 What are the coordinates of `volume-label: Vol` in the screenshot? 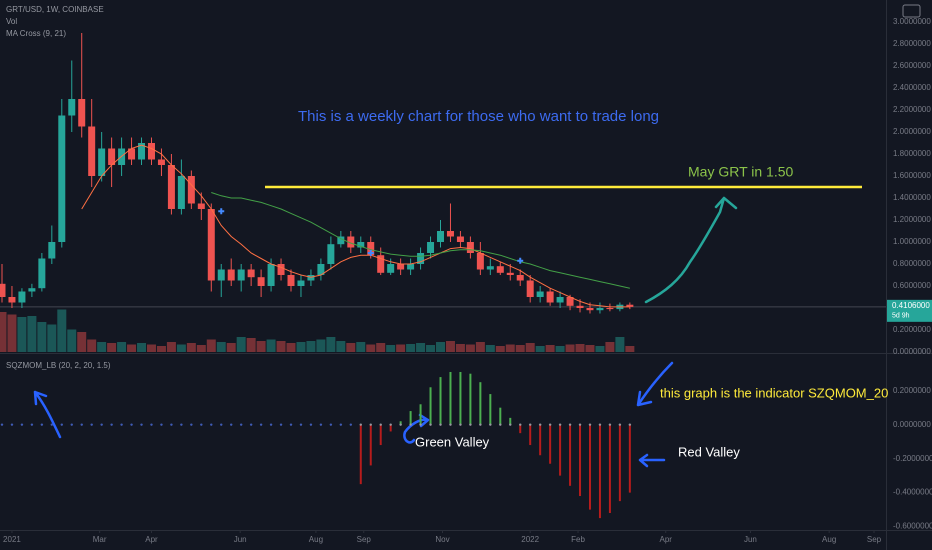 It's located at (11, 21).